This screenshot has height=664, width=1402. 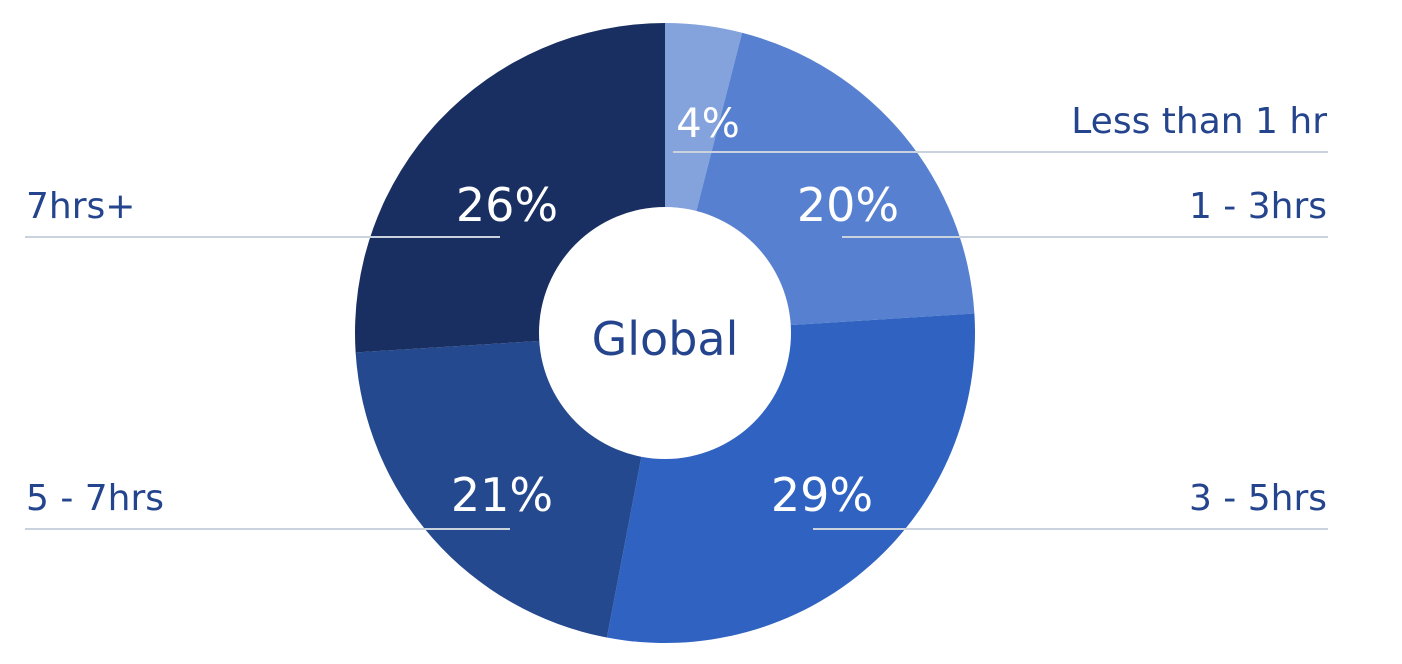 I want to click on donut-hole, so click(x=665, y=333).